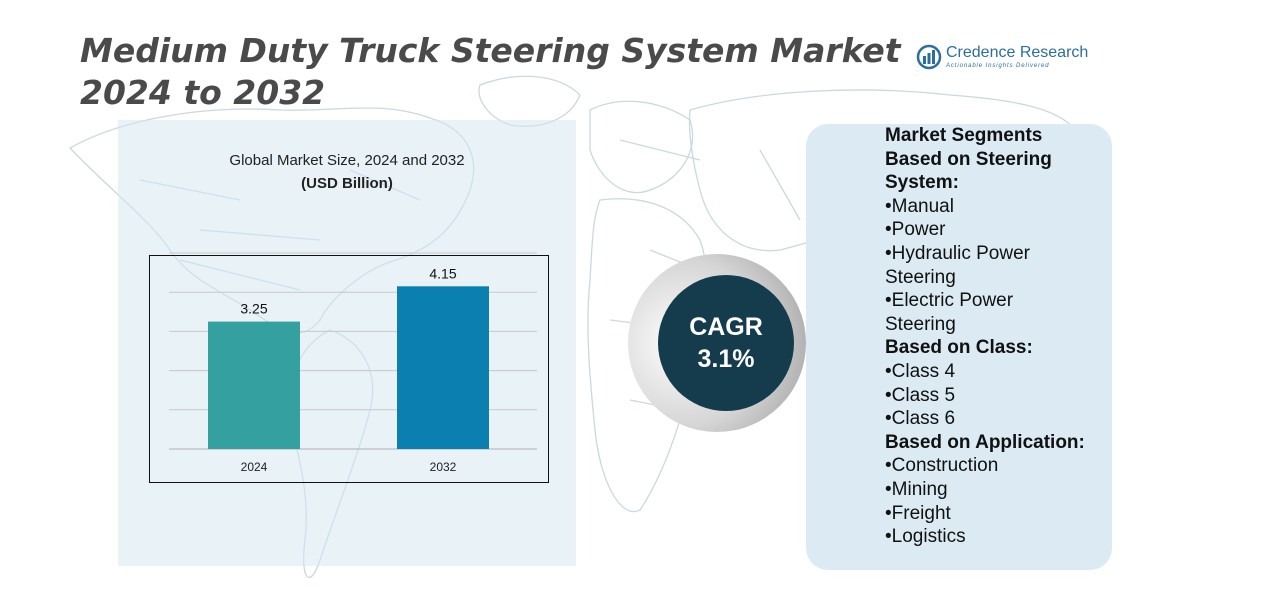 The width and height of the screenshot is (1266, 592). I want to click on brand-name: Credence Research, so click(1017, 52).